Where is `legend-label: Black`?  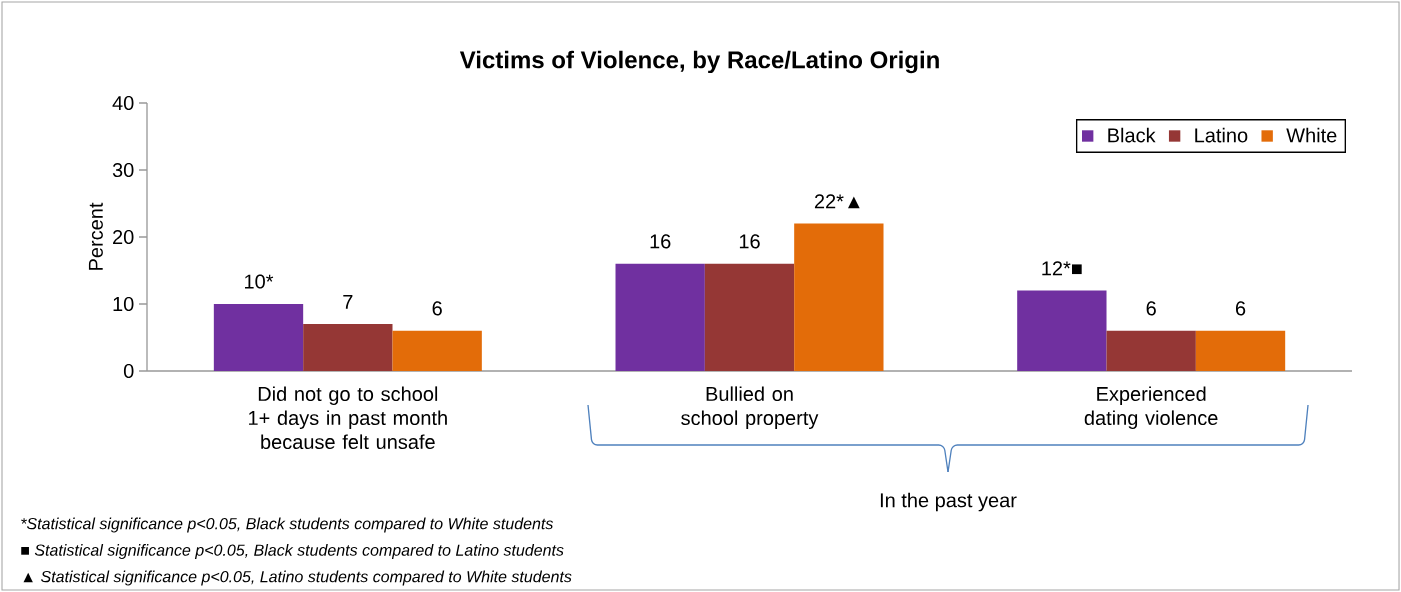 legend-label: Black is located at coordinates (1132, 135).